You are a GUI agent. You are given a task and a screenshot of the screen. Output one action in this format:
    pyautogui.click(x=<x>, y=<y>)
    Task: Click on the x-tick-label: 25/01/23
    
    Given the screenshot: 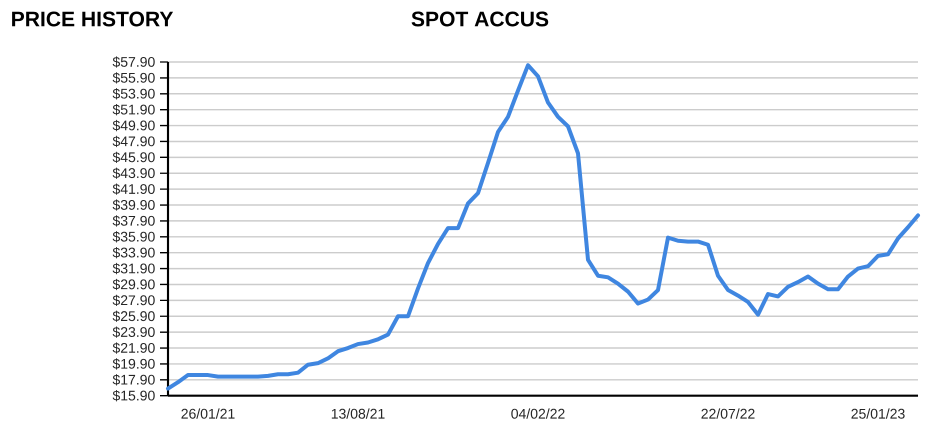 What is the action you would take?
    pyautogui.click(x=878, y=413)
    